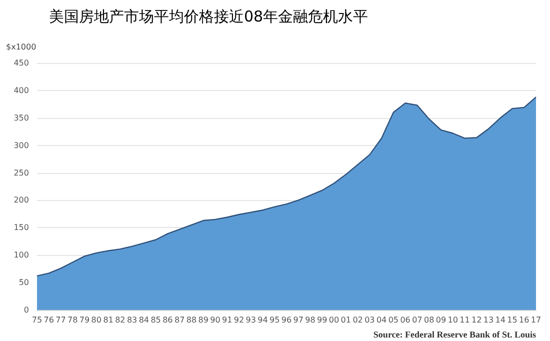 This screenshot has width=550, height=341. I want to click on x-tick-label: 07, so click(417, 320).